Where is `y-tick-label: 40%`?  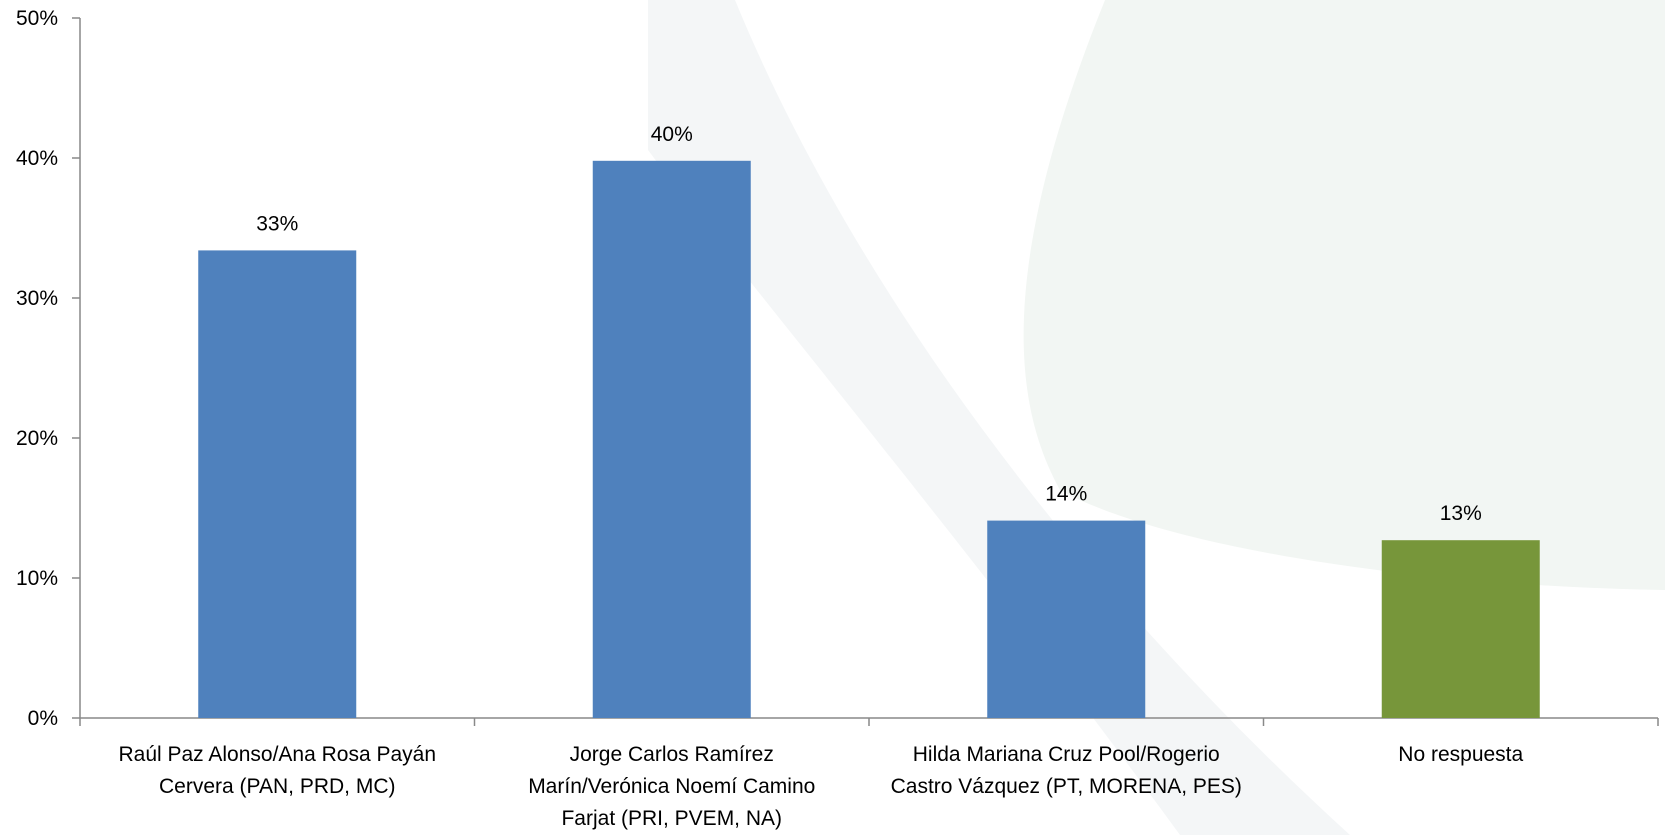 y-tick-label: 40% is located at coordinates (37, 158).